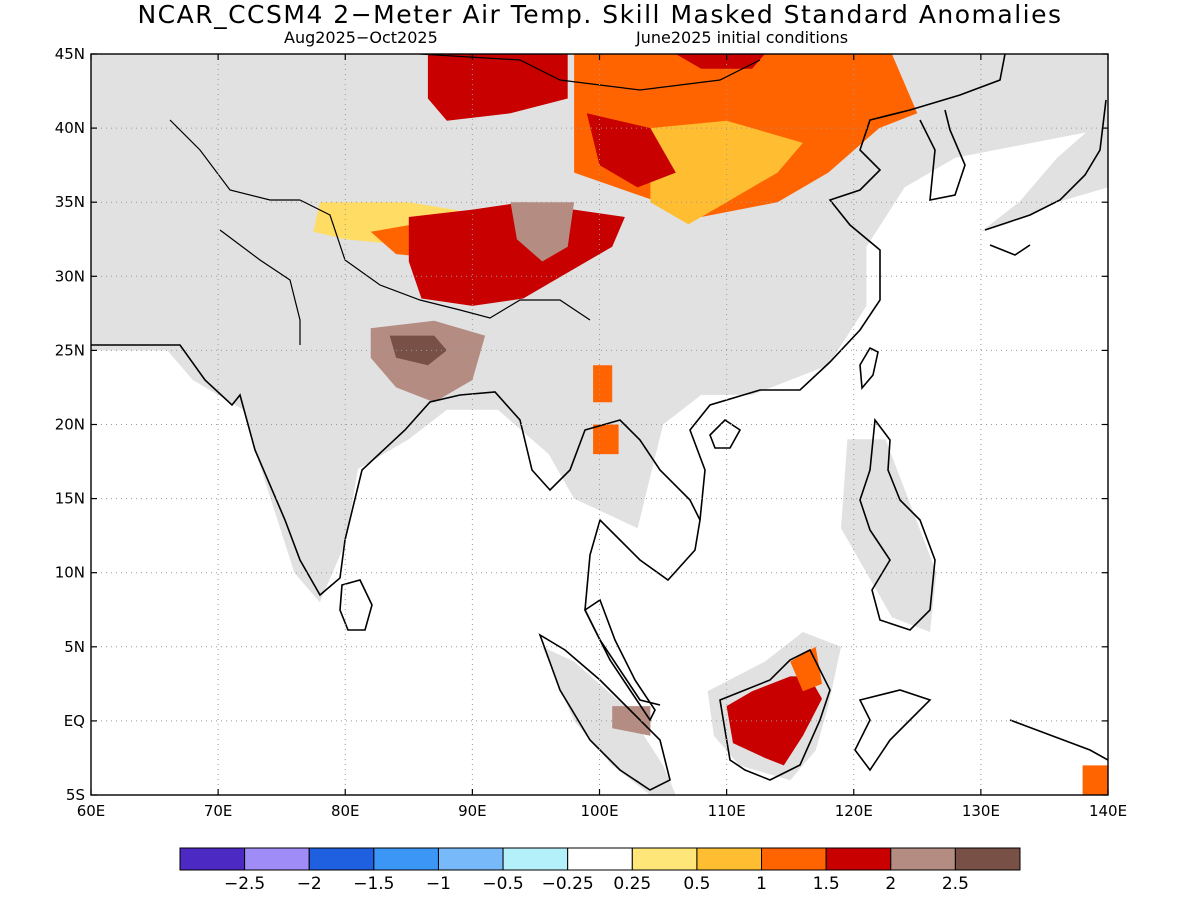 The width and height of the screenshot is (1200, 900). What do you see at coordinates (345, 811) in the screenshot?
I see `lon-tick-label: 80E` at bounding box center [345, 811].